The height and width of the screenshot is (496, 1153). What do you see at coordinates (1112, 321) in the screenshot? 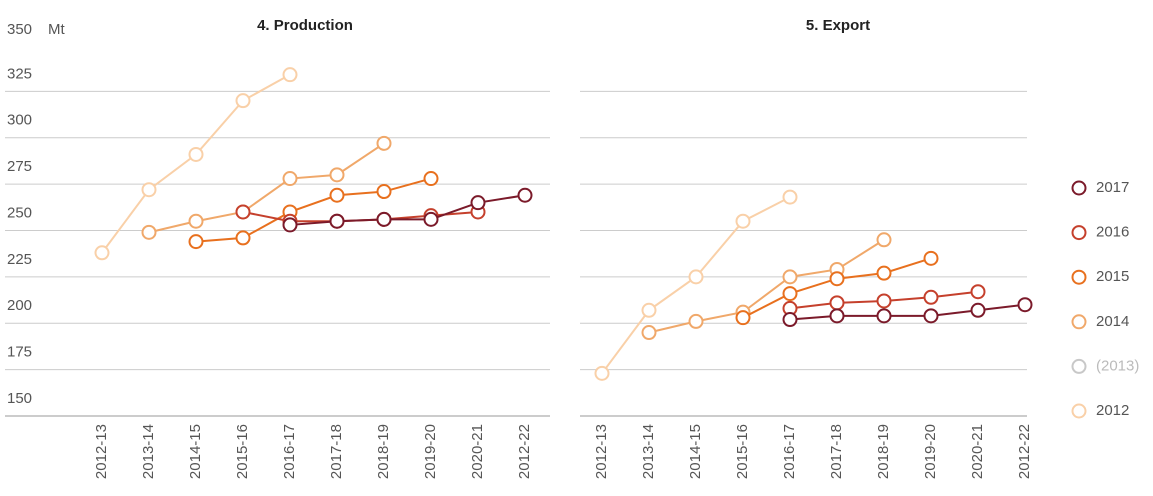
I see `legend-label: 2014` at bounding box center [1112, 321].